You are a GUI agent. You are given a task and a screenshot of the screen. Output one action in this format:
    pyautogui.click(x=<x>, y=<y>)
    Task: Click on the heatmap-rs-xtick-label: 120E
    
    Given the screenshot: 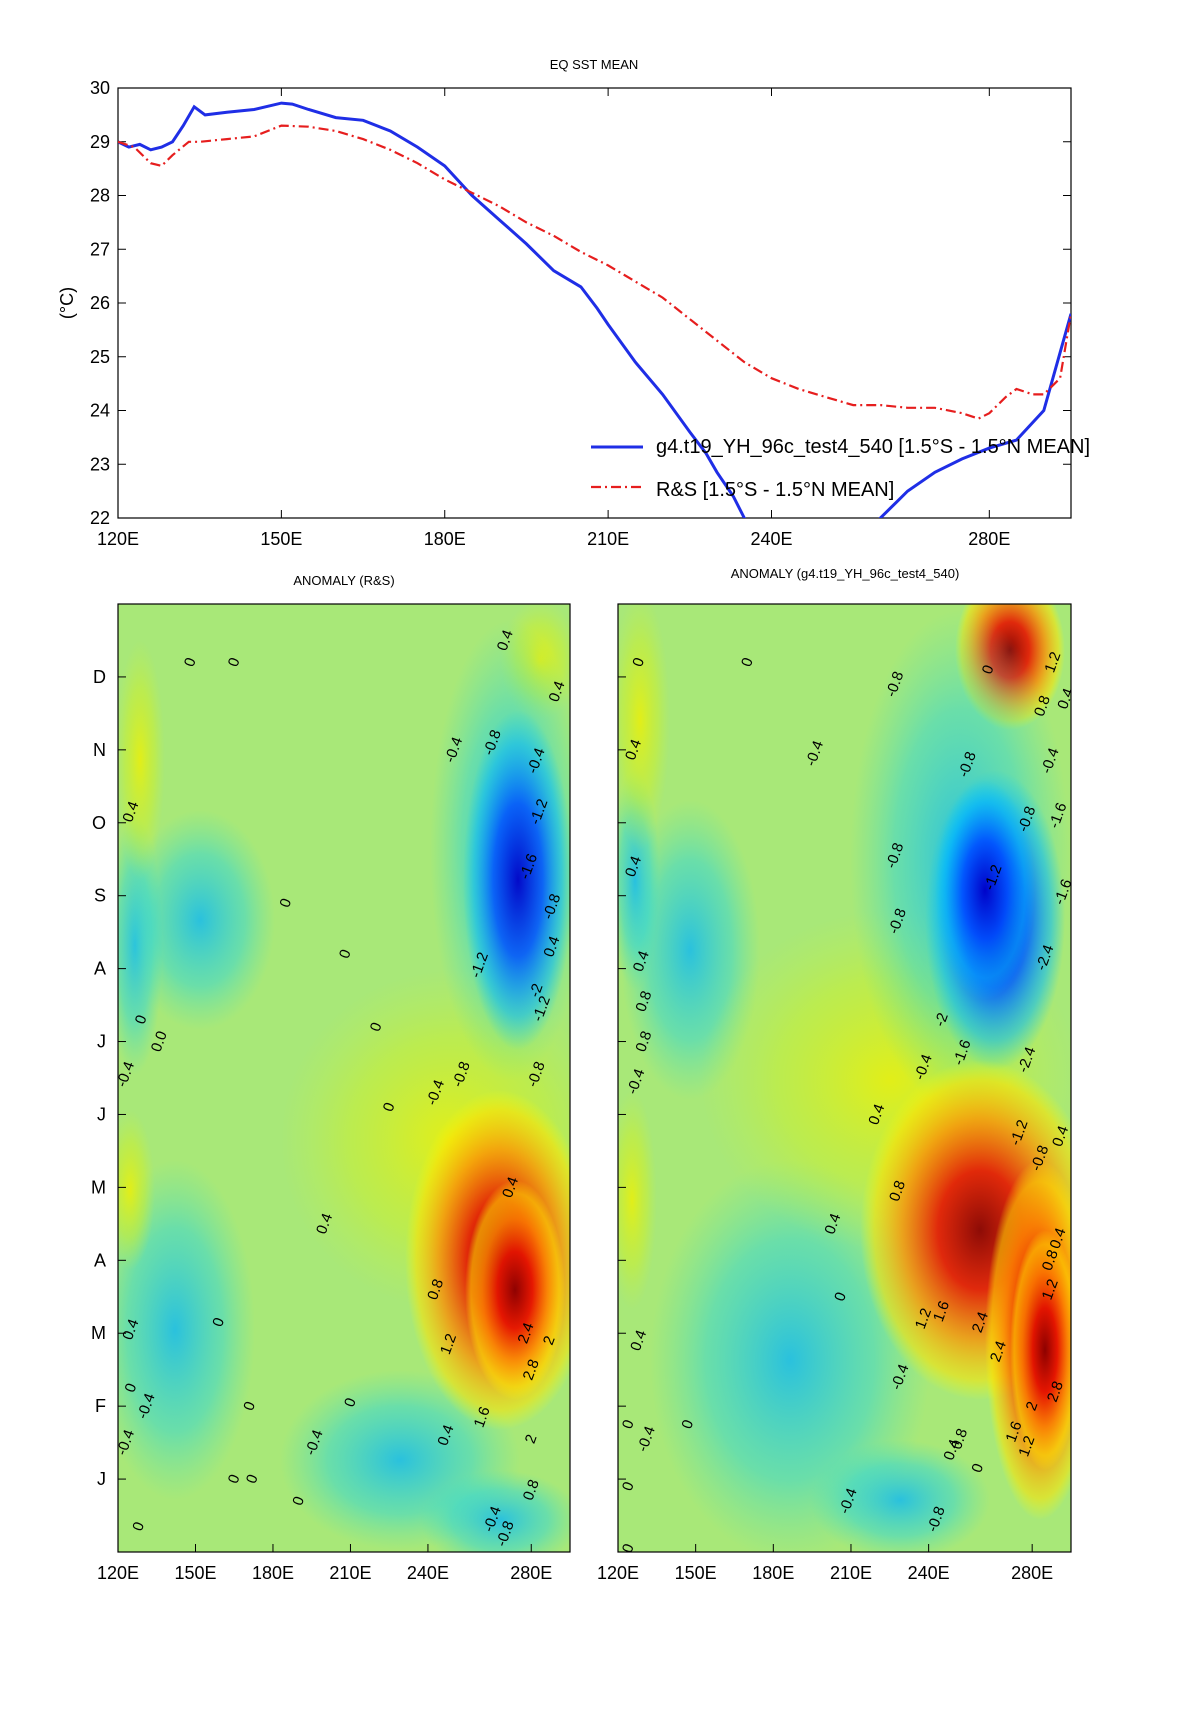 What is the action you would take?
    pyautogui.click(x=118, y=1573)
    